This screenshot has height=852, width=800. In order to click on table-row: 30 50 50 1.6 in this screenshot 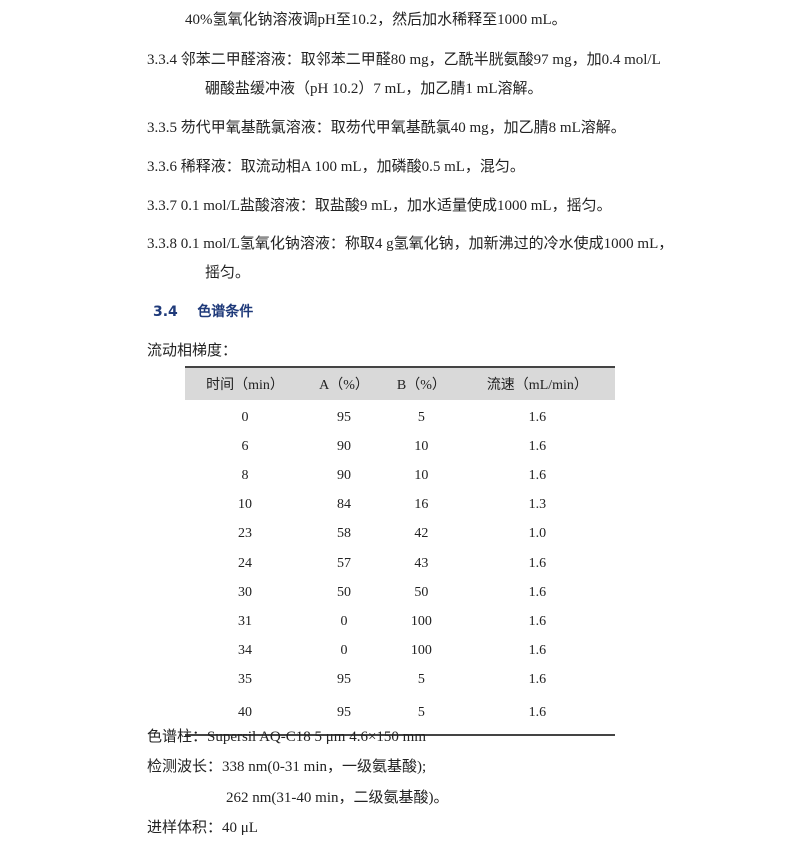, I will do `click(400, 592)`.